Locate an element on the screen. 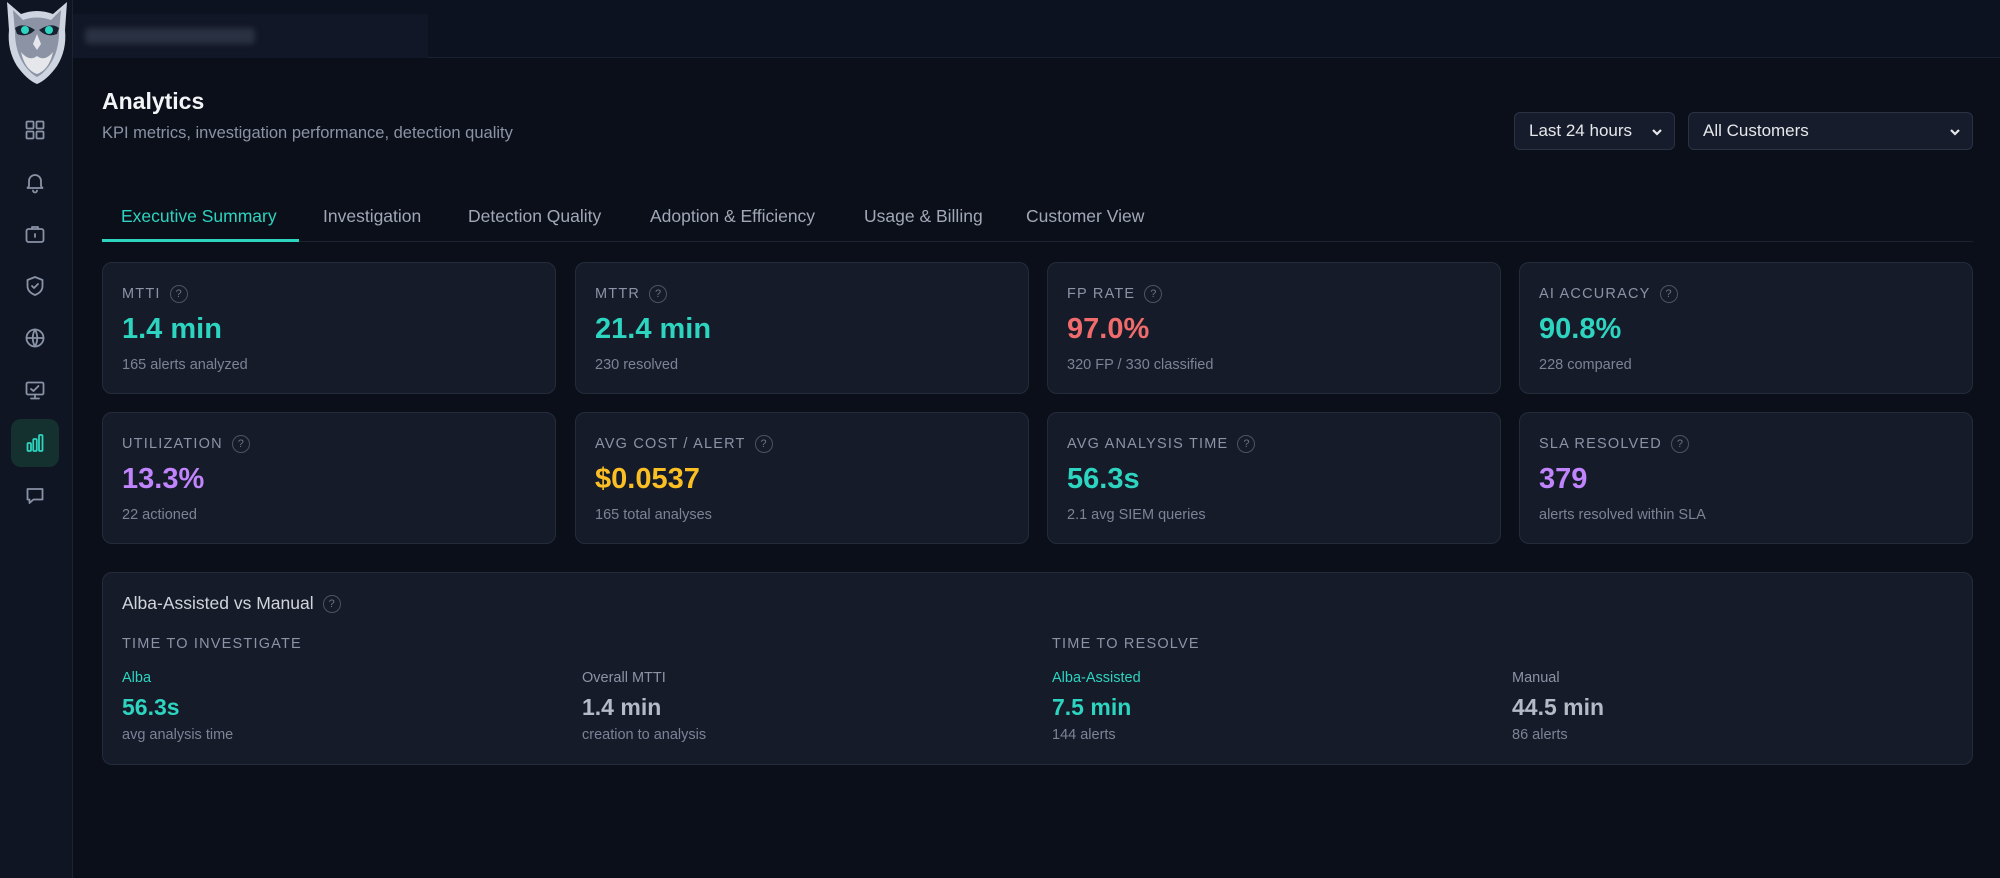 Image resolution: width=2000 pixels, height=878 pixels. kpi-subtext: 165 alerts analyzed is located at coordinates (185, 365).